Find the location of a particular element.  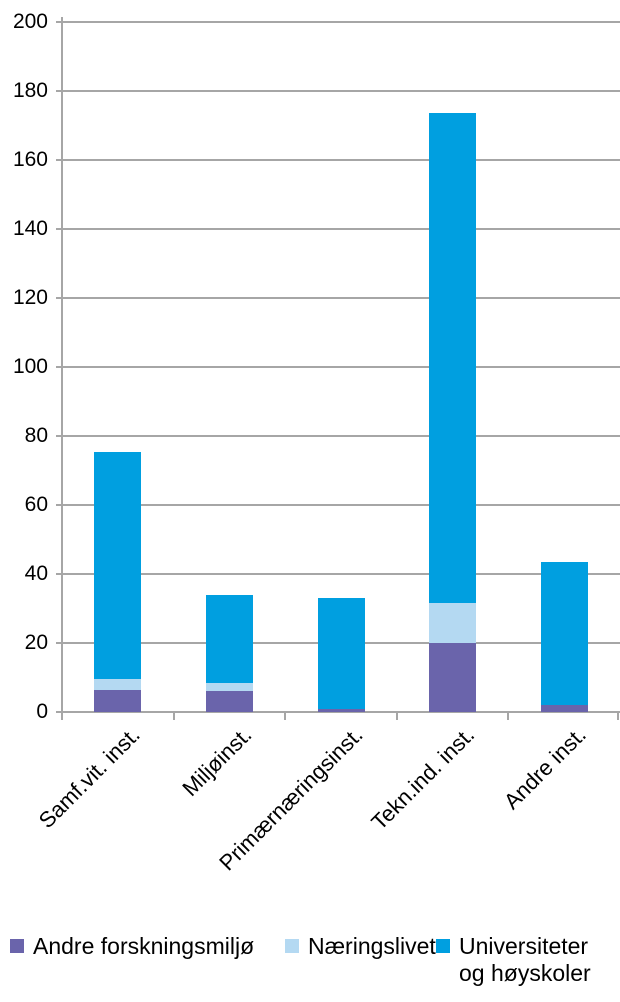

y-tick-label: 0 is located at coordinates (42, 711).